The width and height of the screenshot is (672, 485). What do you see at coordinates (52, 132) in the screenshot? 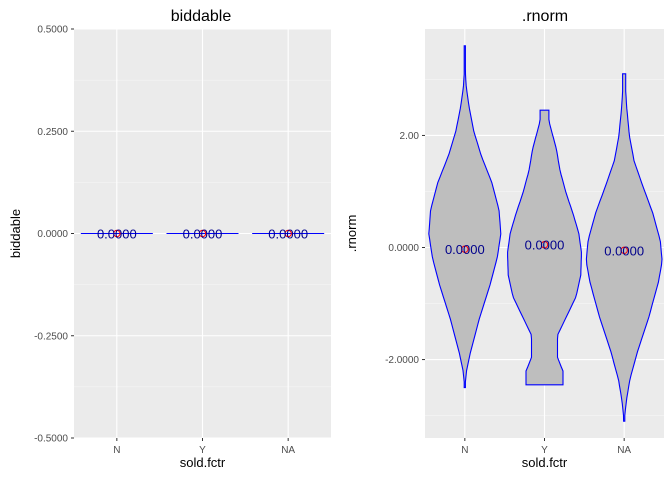
I see `y-tick-label: 0.2500` at bounding box center [52, 132].